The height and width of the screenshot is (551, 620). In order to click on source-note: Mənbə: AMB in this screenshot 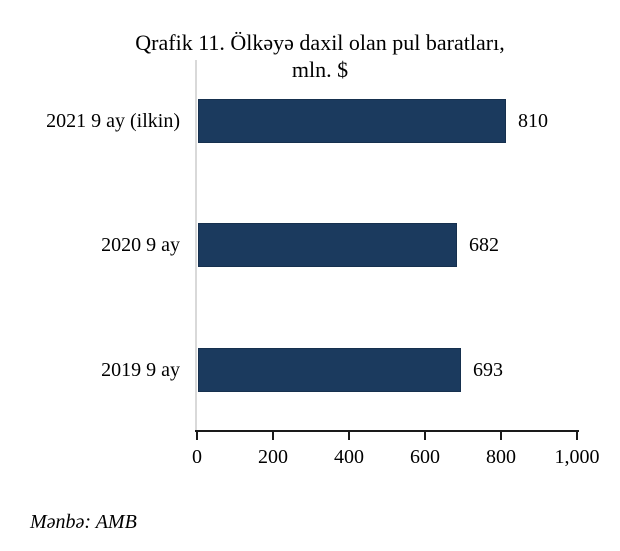, I will do `click(83, 522)`.